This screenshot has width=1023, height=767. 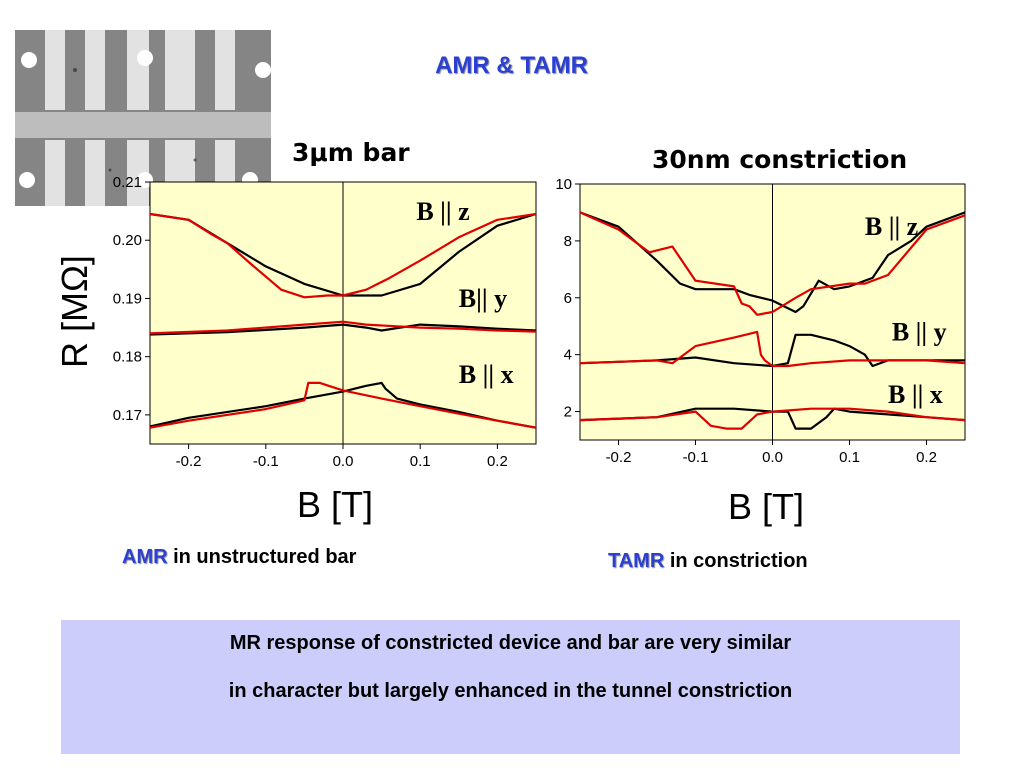 What do you see at coordinates (335, 504) in the screenshot?
I see `chart1-x-axis-label: B [T]` at bounding box center [335, 504].